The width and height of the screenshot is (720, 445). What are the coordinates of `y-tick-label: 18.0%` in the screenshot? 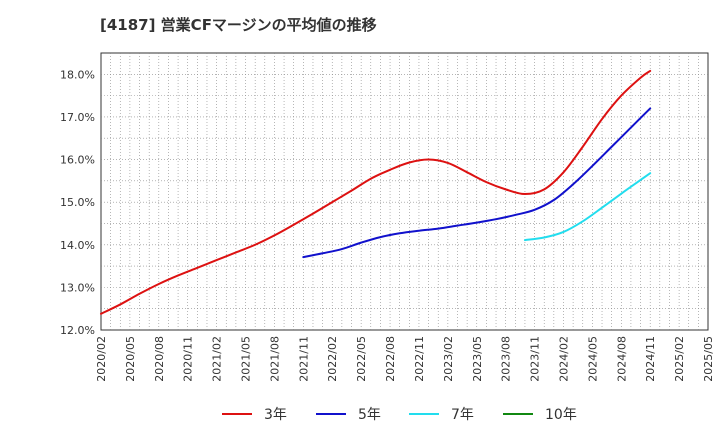 It's located at (77, 74).